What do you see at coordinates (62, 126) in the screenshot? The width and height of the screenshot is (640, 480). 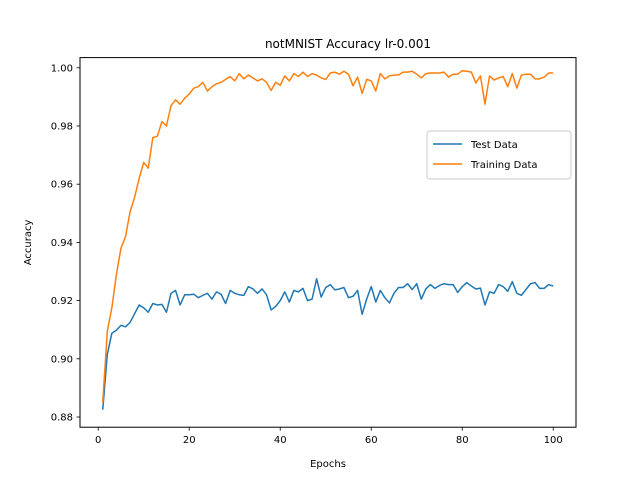 I see `y-tick-label: 0.98` at bounding box center [62, 126].